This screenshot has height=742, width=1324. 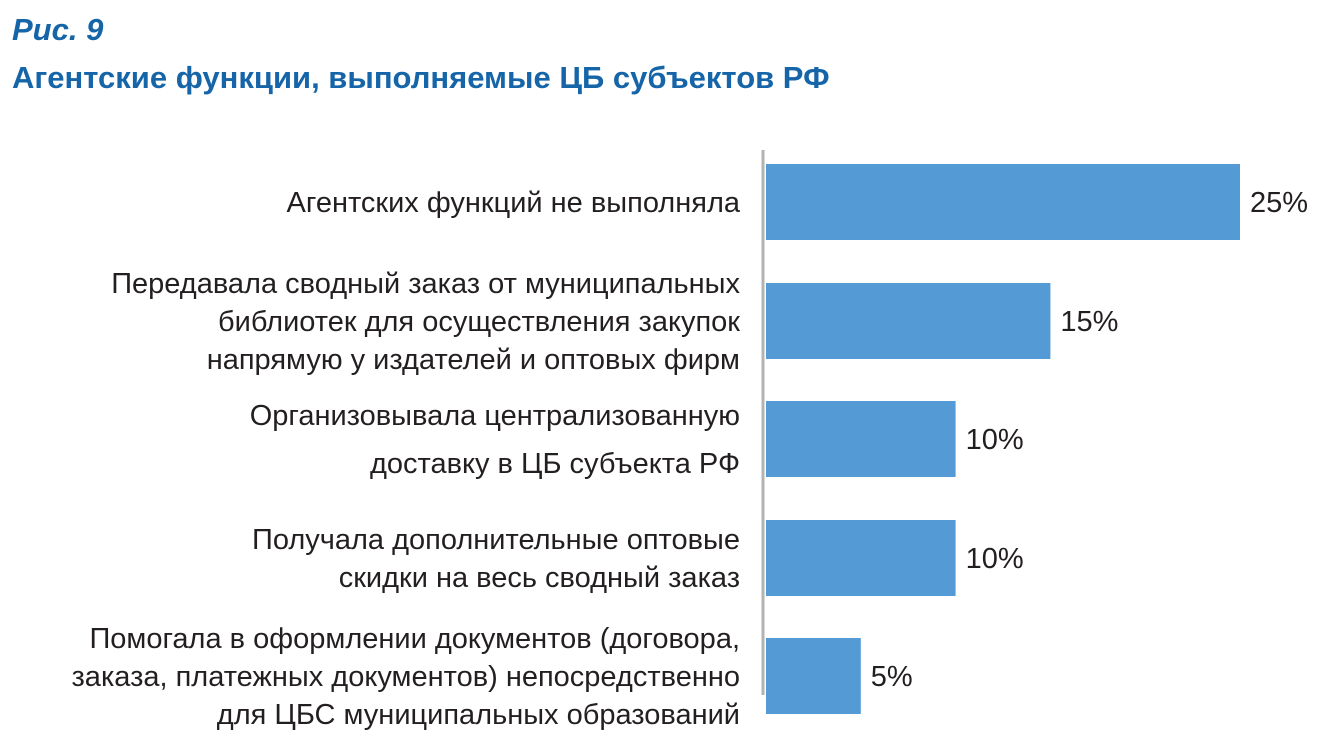 I want to click on value-label-3: 10%, so click(x=995, y=559).